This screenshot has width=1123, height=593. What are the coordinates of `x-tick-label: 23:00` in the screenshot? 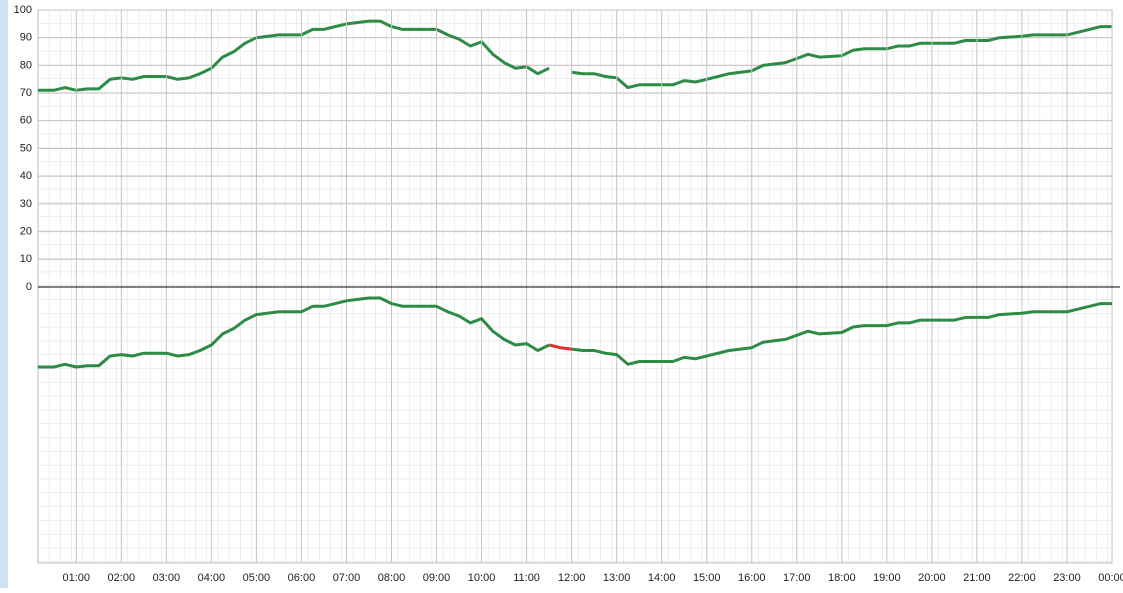 It's located at (1067, 578).